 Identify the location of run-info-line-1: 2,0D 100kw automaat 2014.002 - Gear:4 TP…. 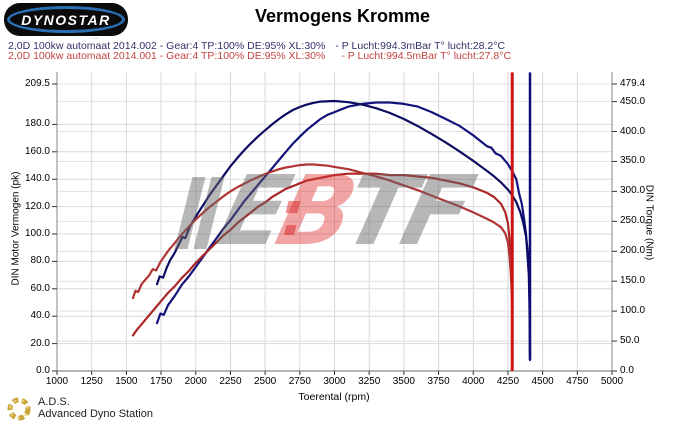
(256, 46).